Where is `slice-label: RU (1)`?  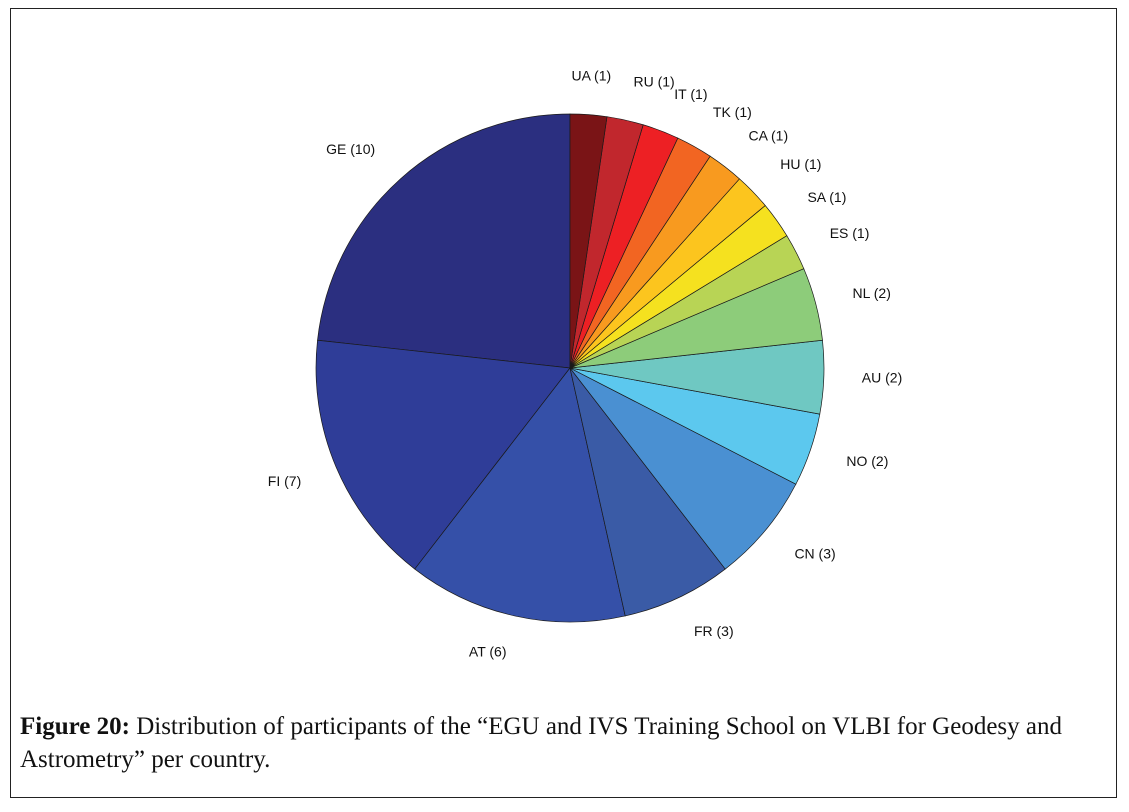 slice-label: RU (1) is located at coordinates (653, 82).